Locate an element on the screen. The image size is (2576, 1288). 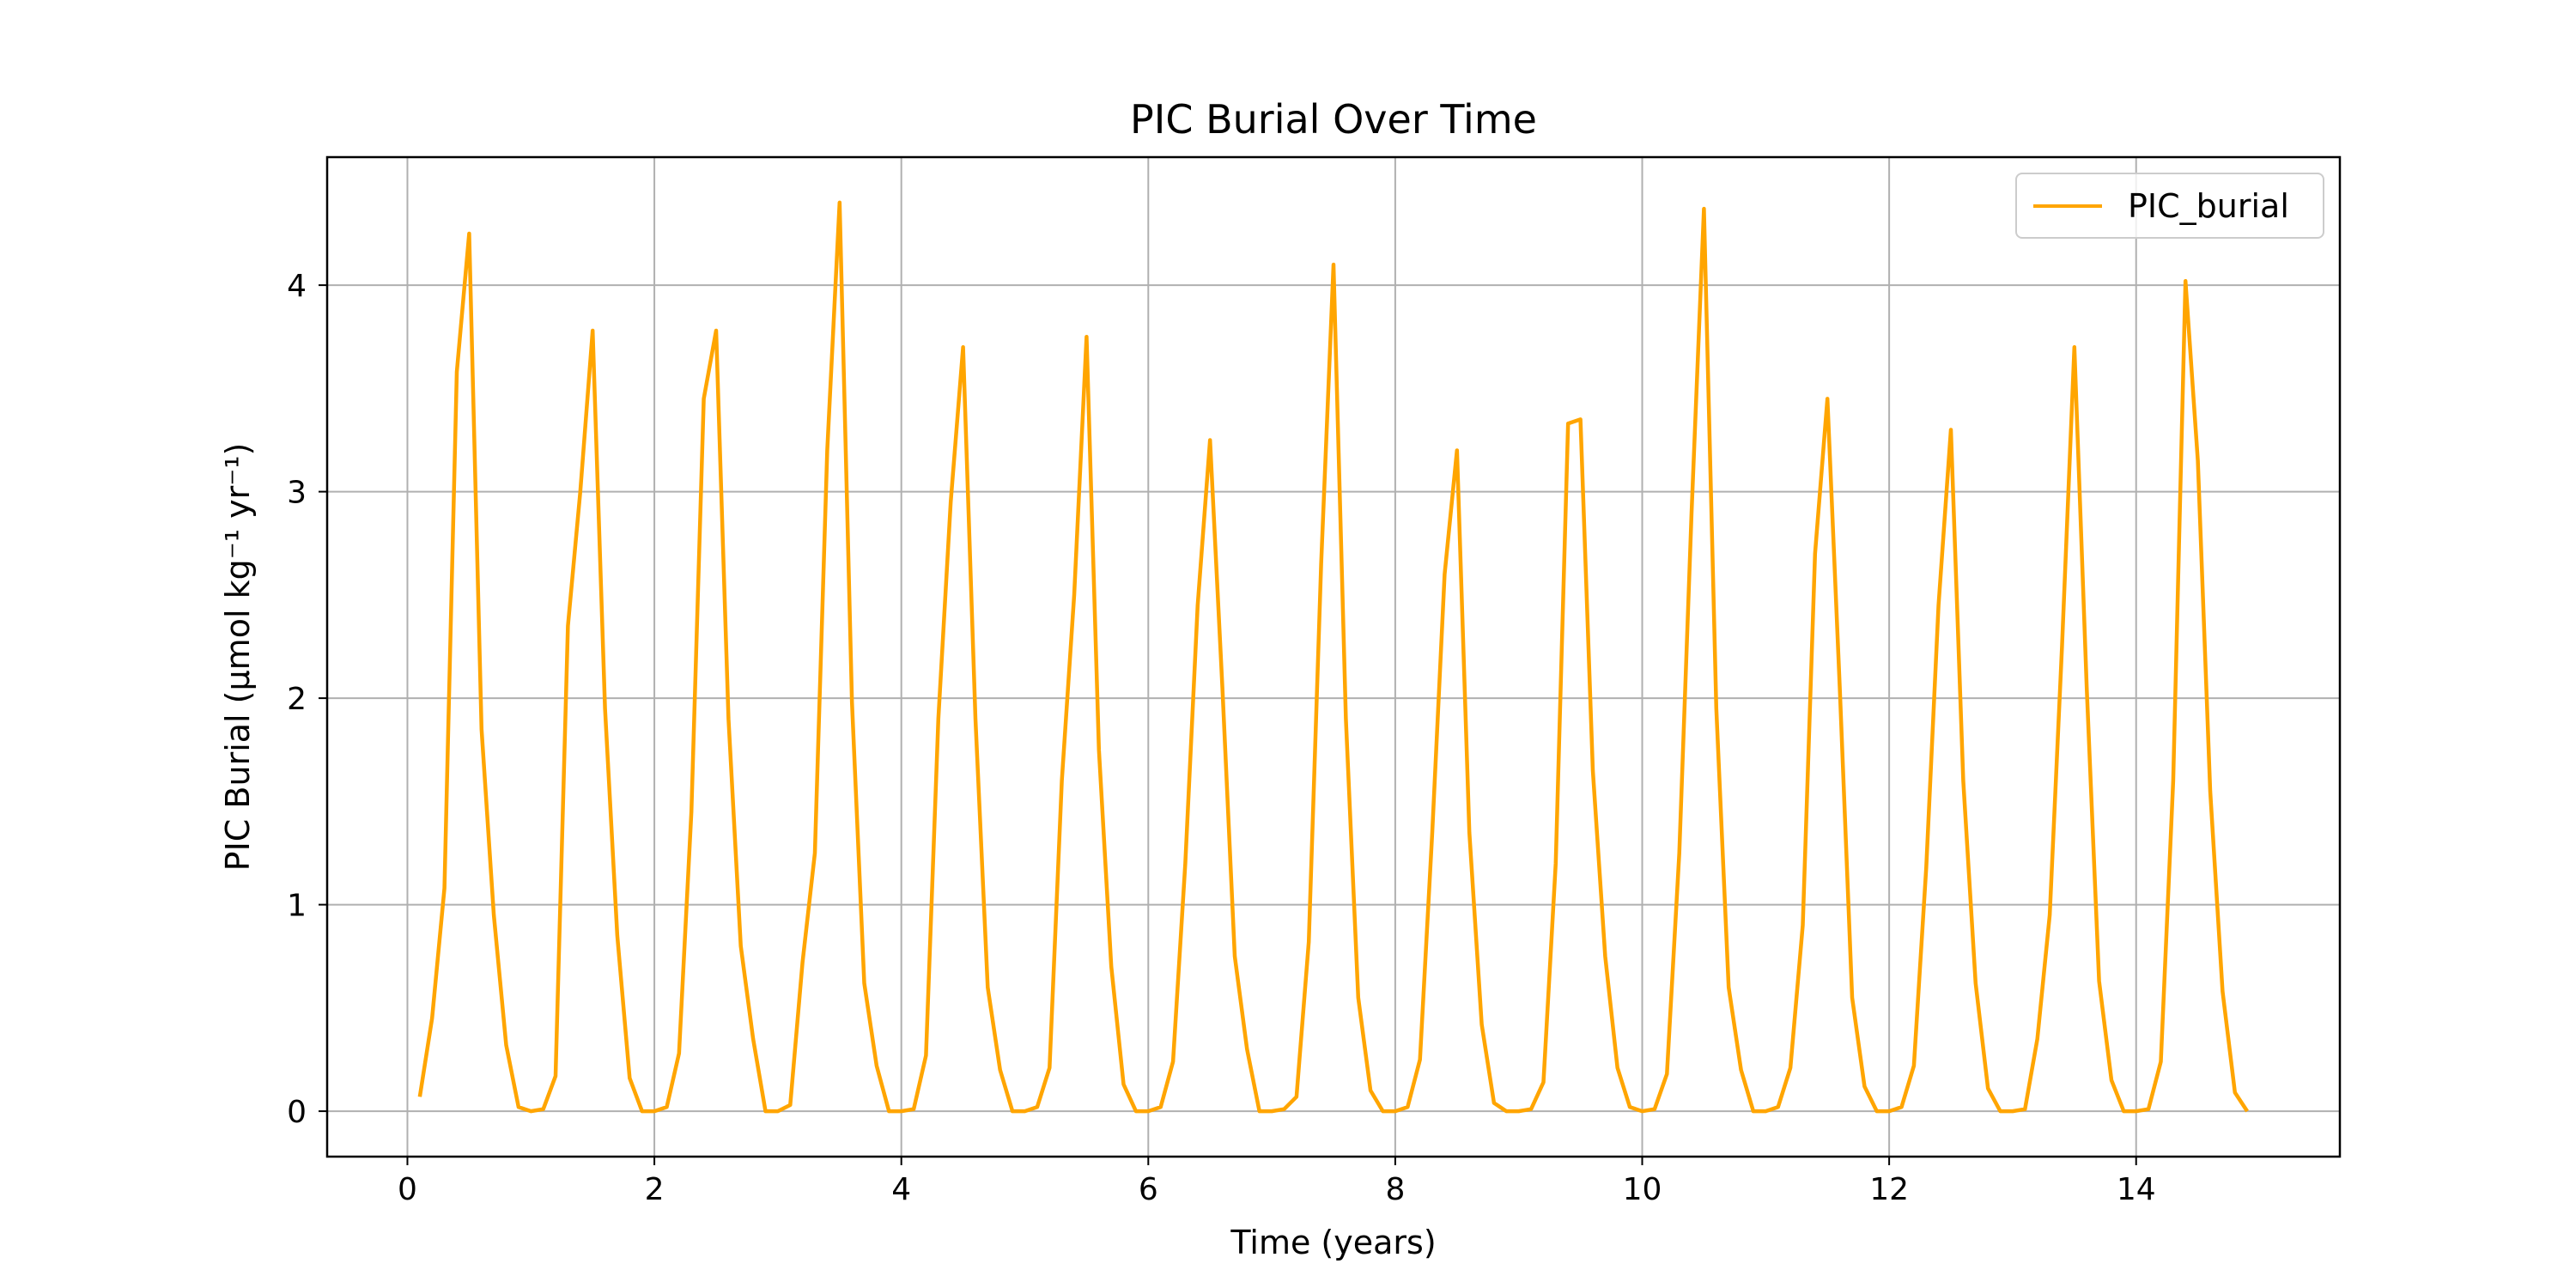
x-tick-label: 0 is located at coordinates (408, 1189).